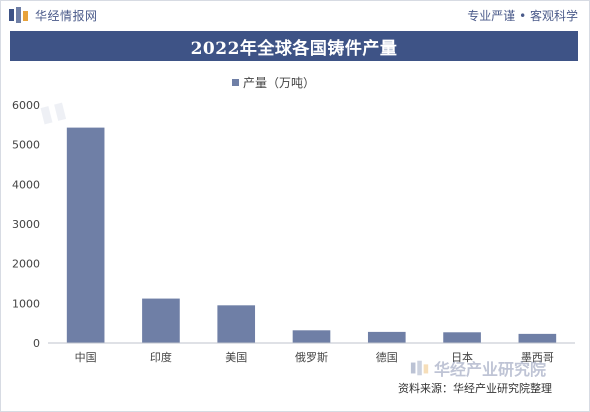 The image size is (590, 412). I want to click on y-tick-label: 2000, so click(26, 264).